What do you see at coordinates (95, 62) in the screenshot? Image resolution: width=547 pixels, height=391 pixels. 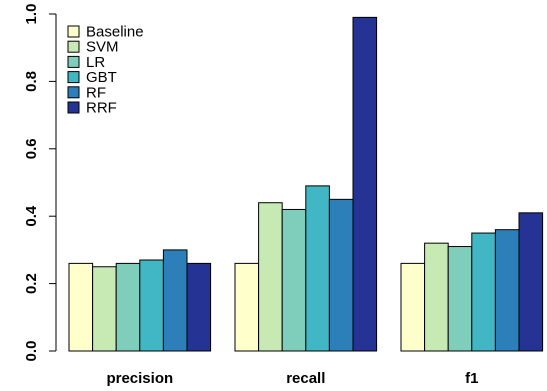 I see `legend-label-lr: LR` at bounding box center [95, 62].